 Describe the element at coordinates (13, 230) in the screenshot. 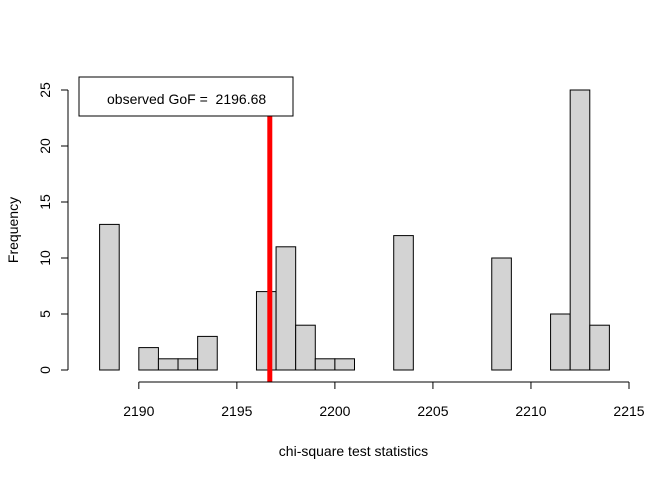

I see `y-axis-label: Frequency` at that location.